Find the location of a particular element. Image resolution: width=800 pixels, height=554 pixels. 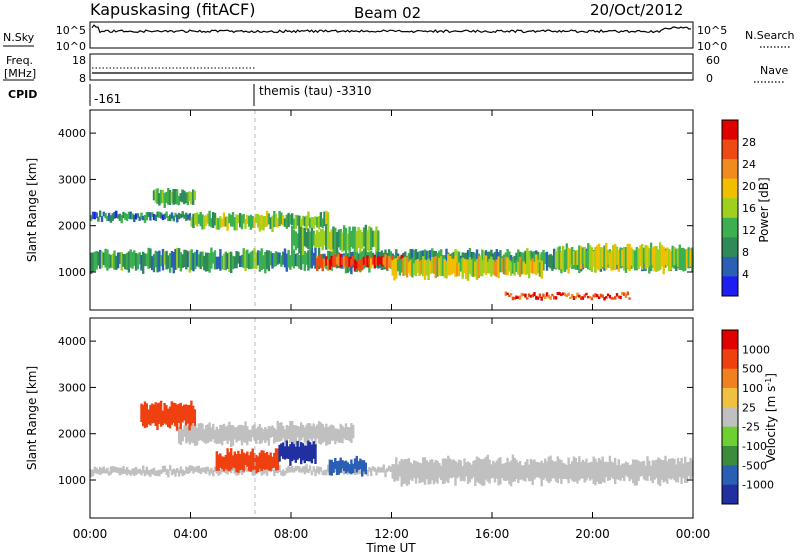

power-colorbar-label: Power [dB] is located at coordinates (764, 209).